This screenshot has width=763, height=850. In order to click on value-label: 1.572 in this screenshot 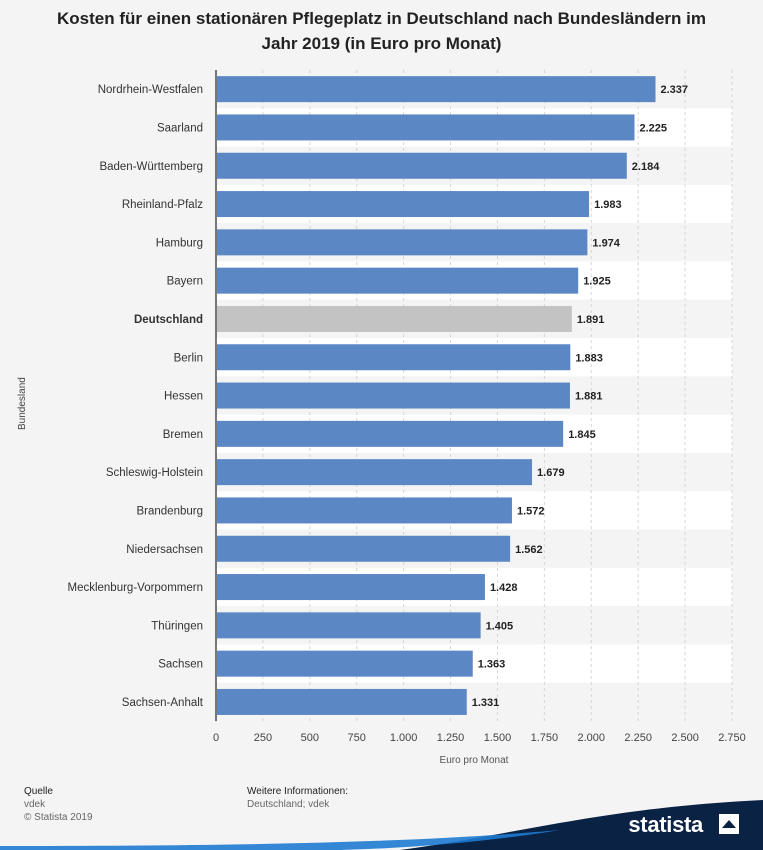, I will do `click(531, 511)`.